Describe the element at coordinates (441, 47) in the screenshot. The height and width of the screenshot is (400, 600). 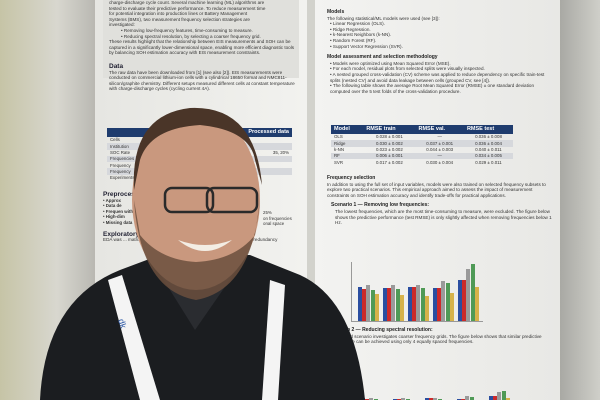
I see `model-item: Support Vector Regression (SVR).` at that location.